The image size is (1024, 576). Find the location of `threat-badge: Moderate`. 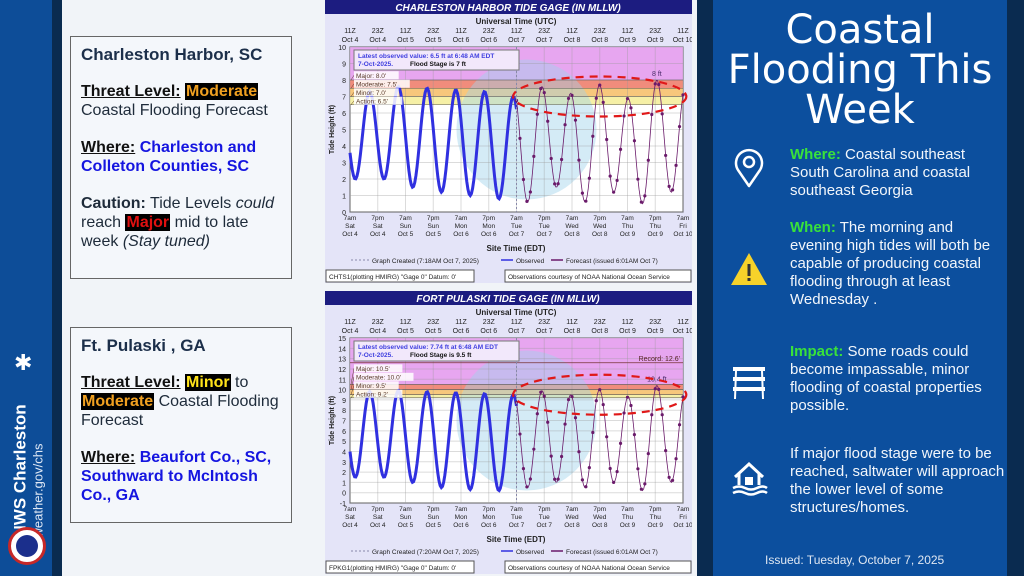

threat-badge: Moderate is located at coordinates (222, 91).